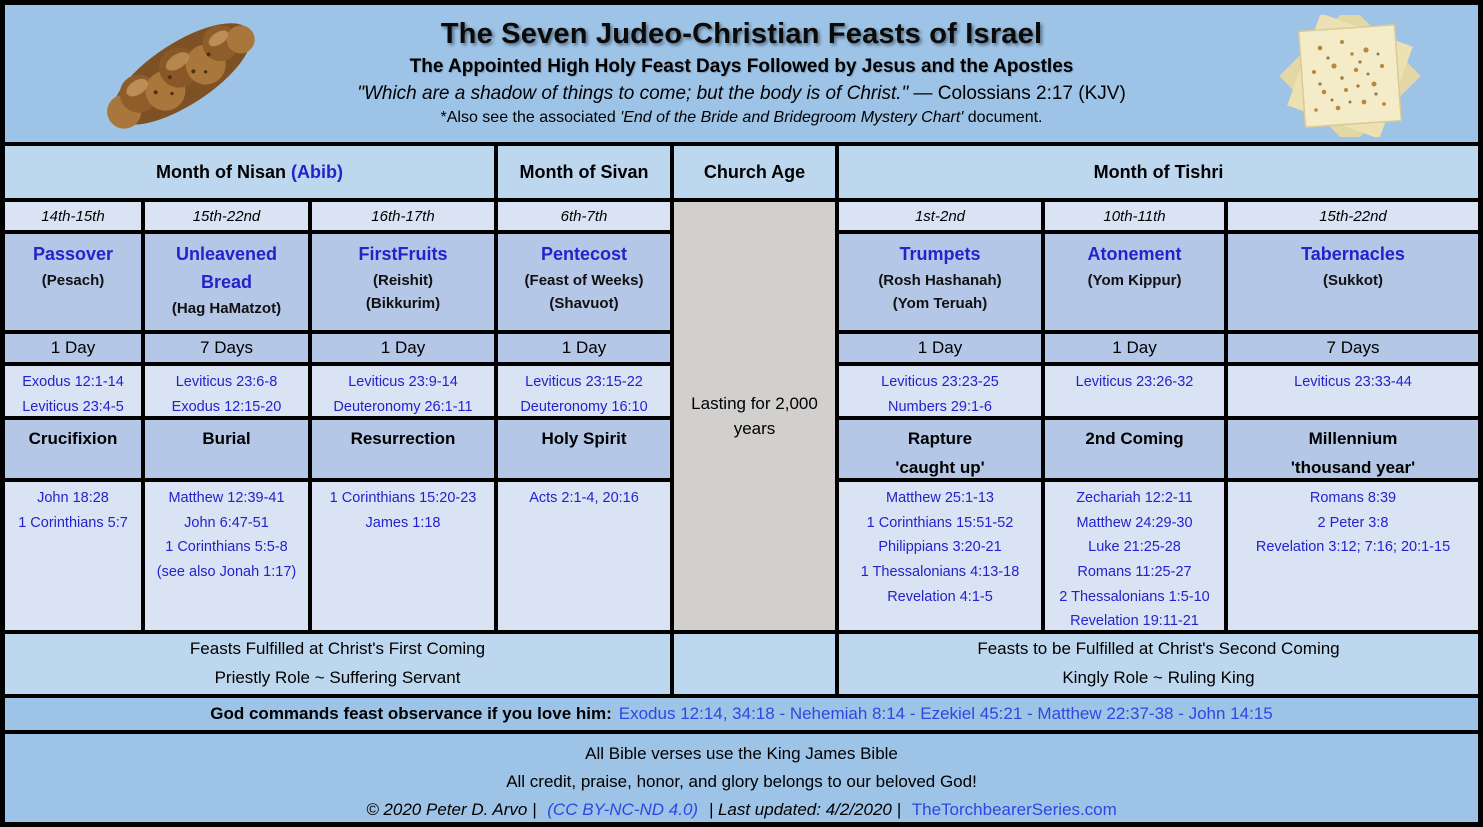 The image size is (1483, 827). What do you see at coordinates (1353, 254) in the screenshot?
I see `feast-name: Tabernacles` at bounding box center [1353, 254].